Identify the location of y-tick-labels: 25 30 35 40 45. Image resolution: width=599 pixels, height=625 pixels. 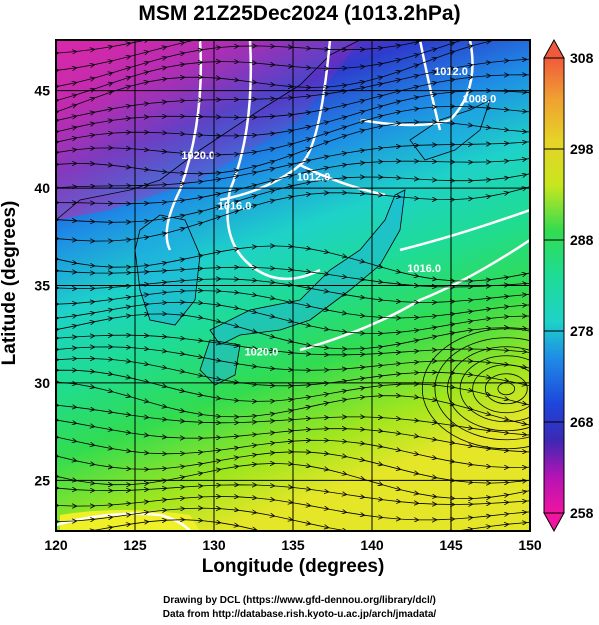
(42, 286).